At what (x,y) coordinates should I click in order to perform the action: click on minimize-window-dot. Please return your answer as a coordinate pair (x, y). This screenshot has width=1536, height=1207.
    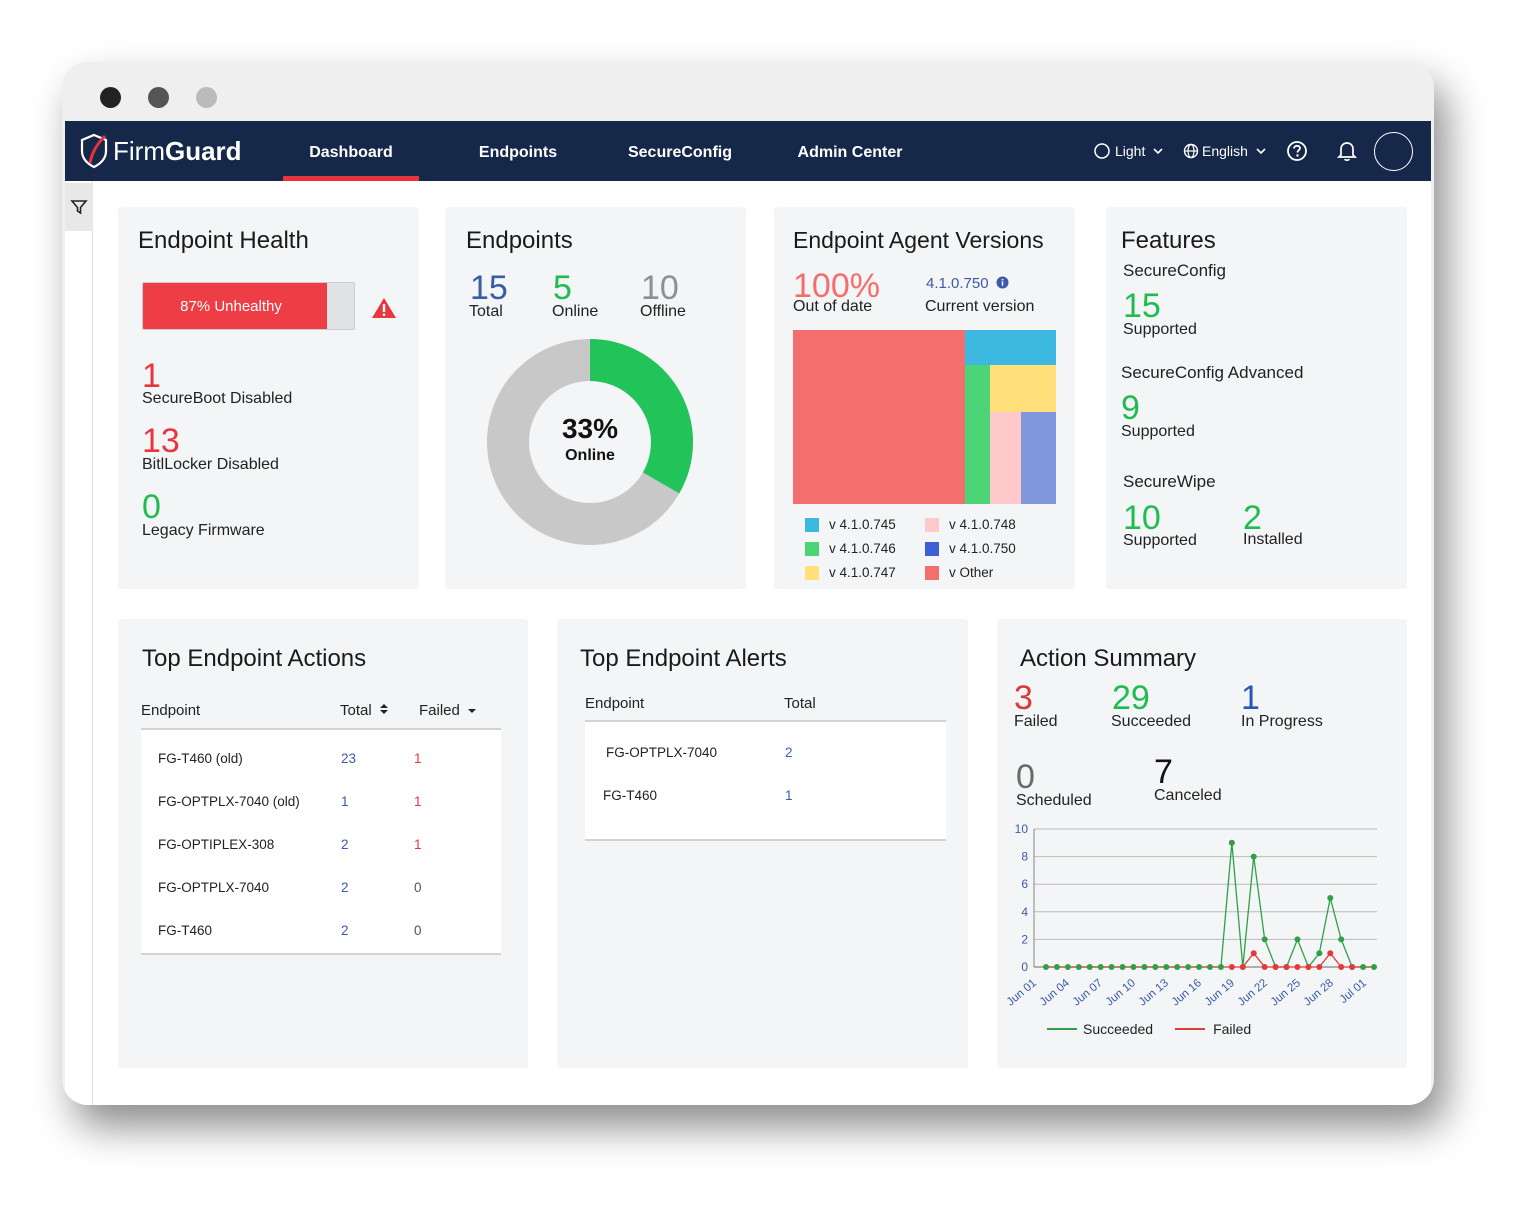
    Looking at the image, I should click on (158, 97).